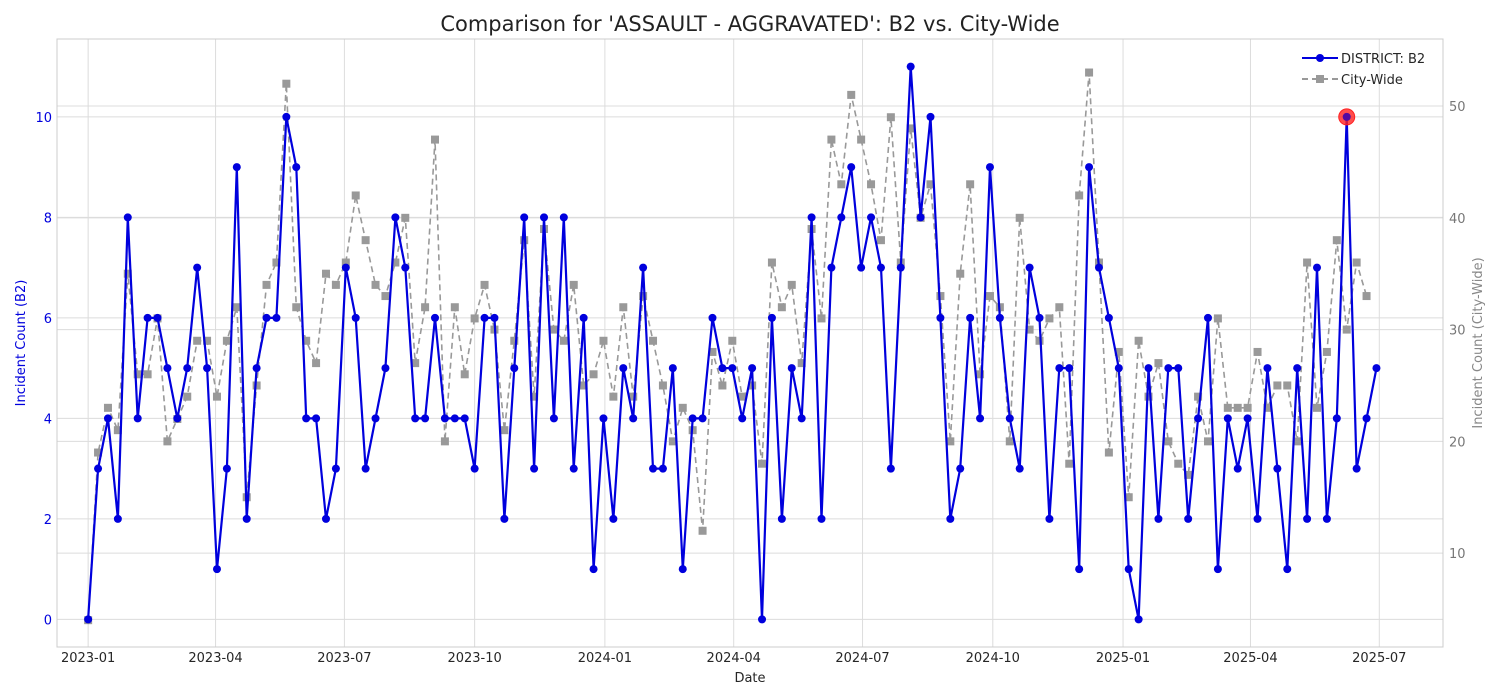  I want to click on y-axis-right-ticks: 10 20 30 40 50, so click(1457, 331).